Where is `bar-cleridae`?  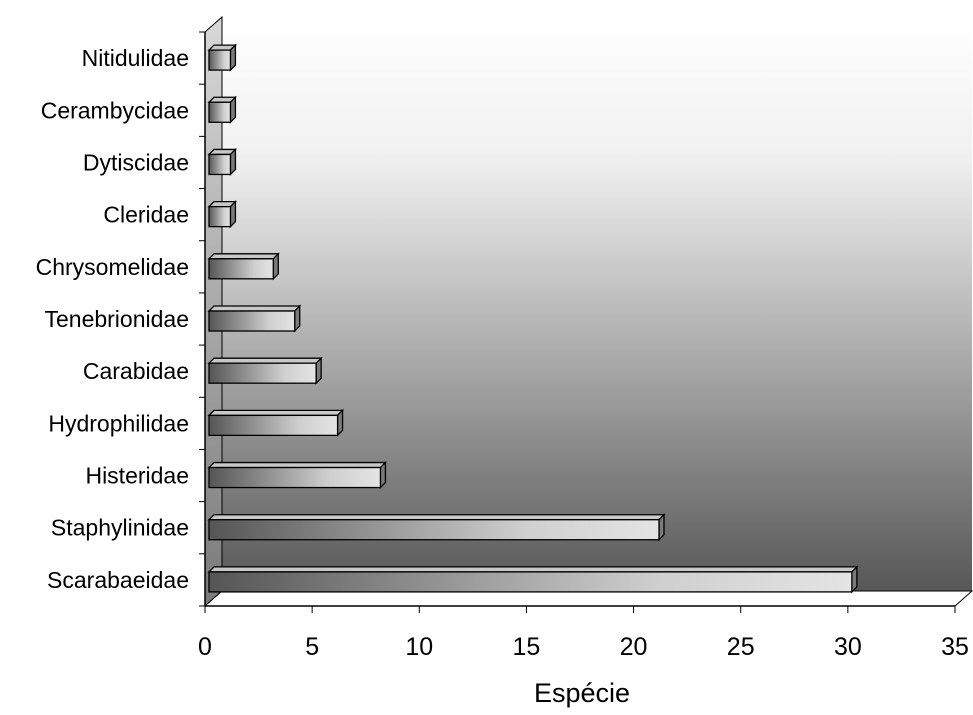
bar-cleridae is located at coordinates (222, 214).